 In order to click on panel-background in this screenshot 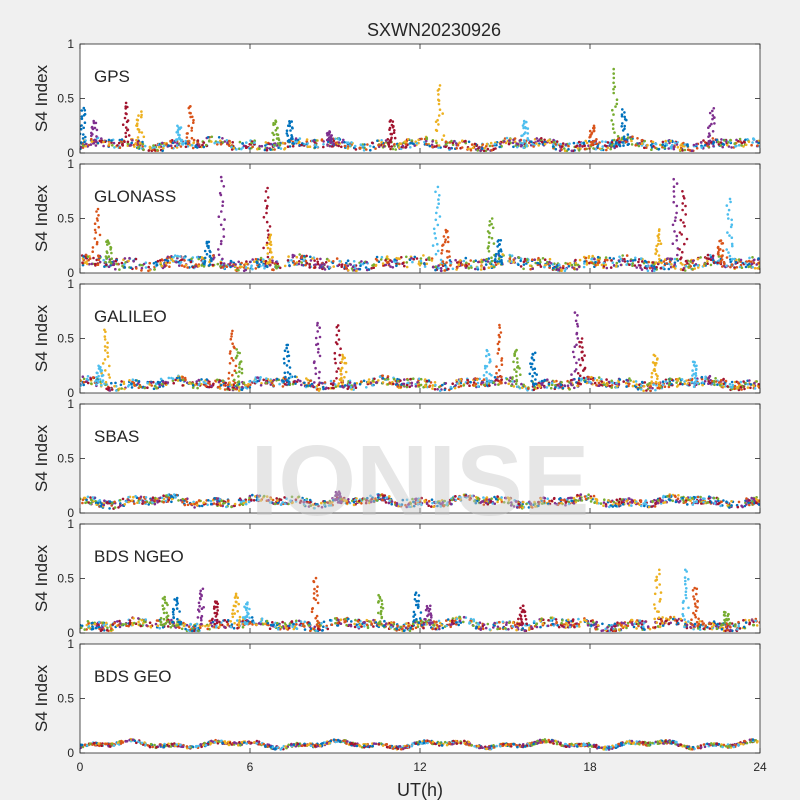, I will do `click(420, 458)`.